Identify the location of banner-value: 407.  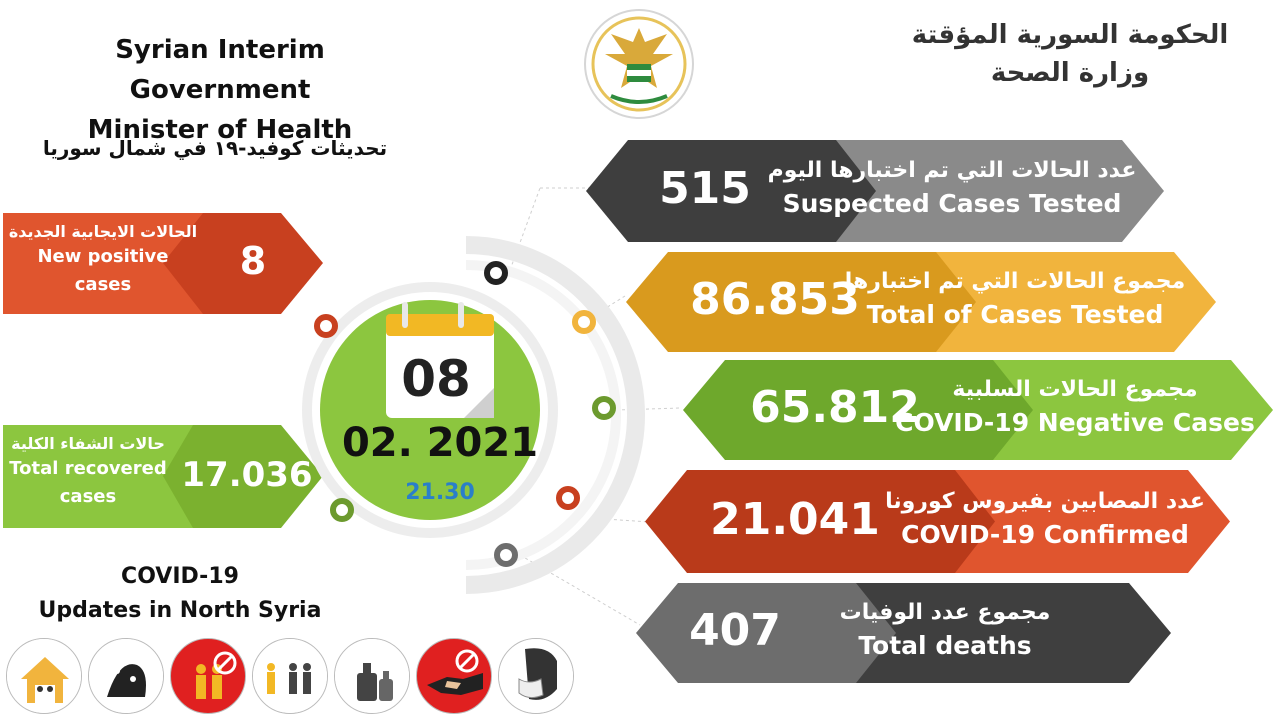
(735, 630).